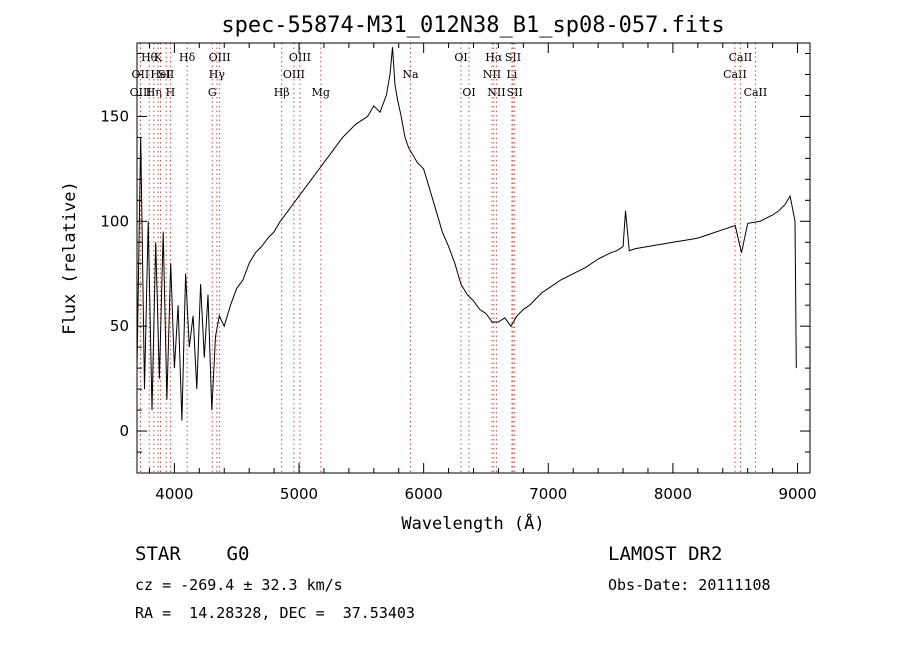 This screenshot has height=650, width=900. I want to click on line-marker-label-9: G, so click(212, 92).